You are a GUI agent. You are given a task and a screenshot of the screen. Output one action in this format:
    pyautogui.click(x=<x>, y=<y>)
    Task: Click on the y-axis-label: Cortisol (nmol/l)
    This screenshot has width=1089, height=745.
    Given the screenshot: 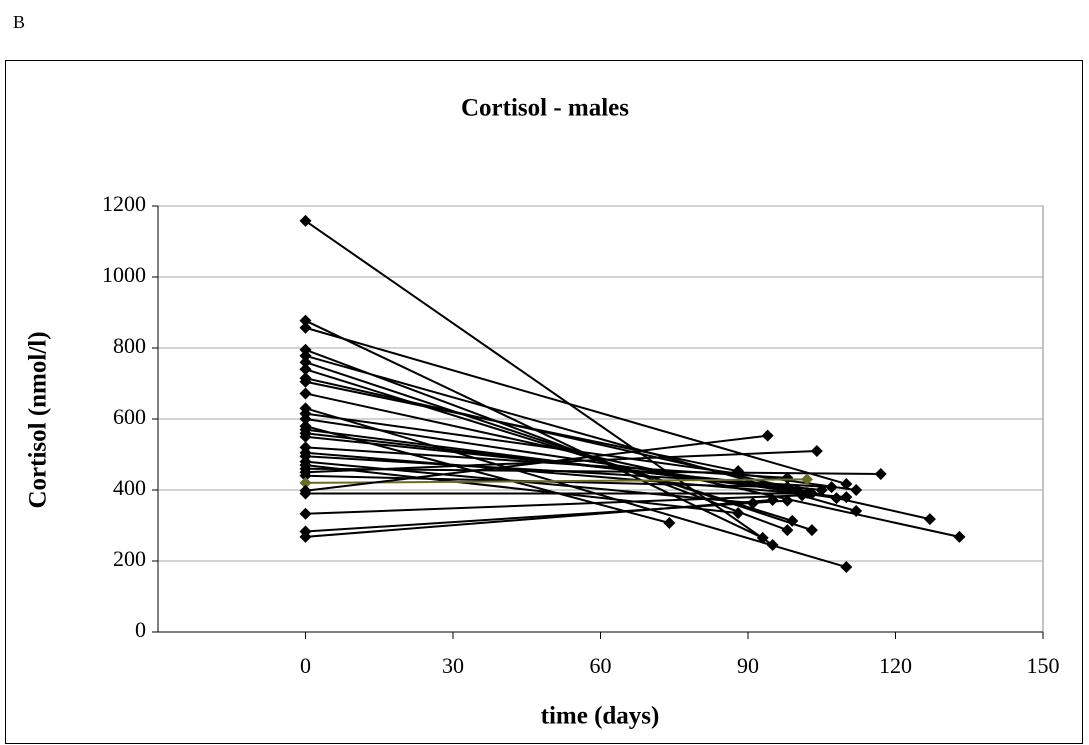 What is the action you would take?
    pyautogui.click(x=38, y=419)
    